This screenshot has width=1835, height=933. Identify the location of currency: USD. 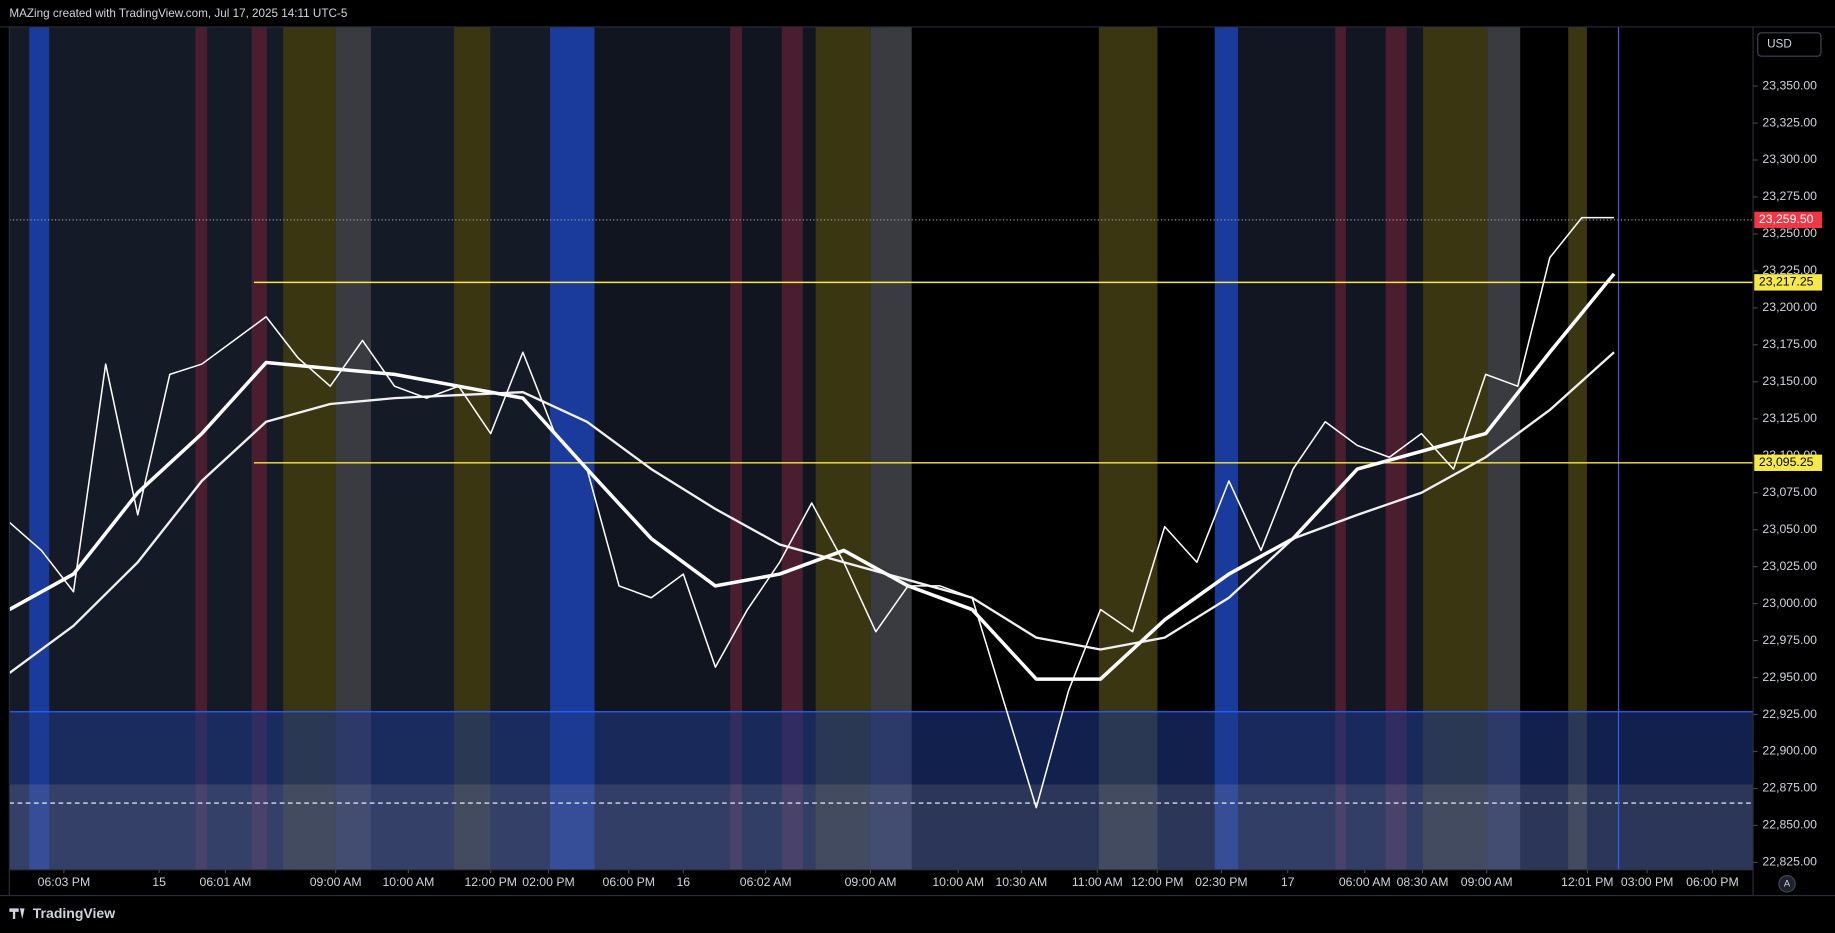
(1779, 44).